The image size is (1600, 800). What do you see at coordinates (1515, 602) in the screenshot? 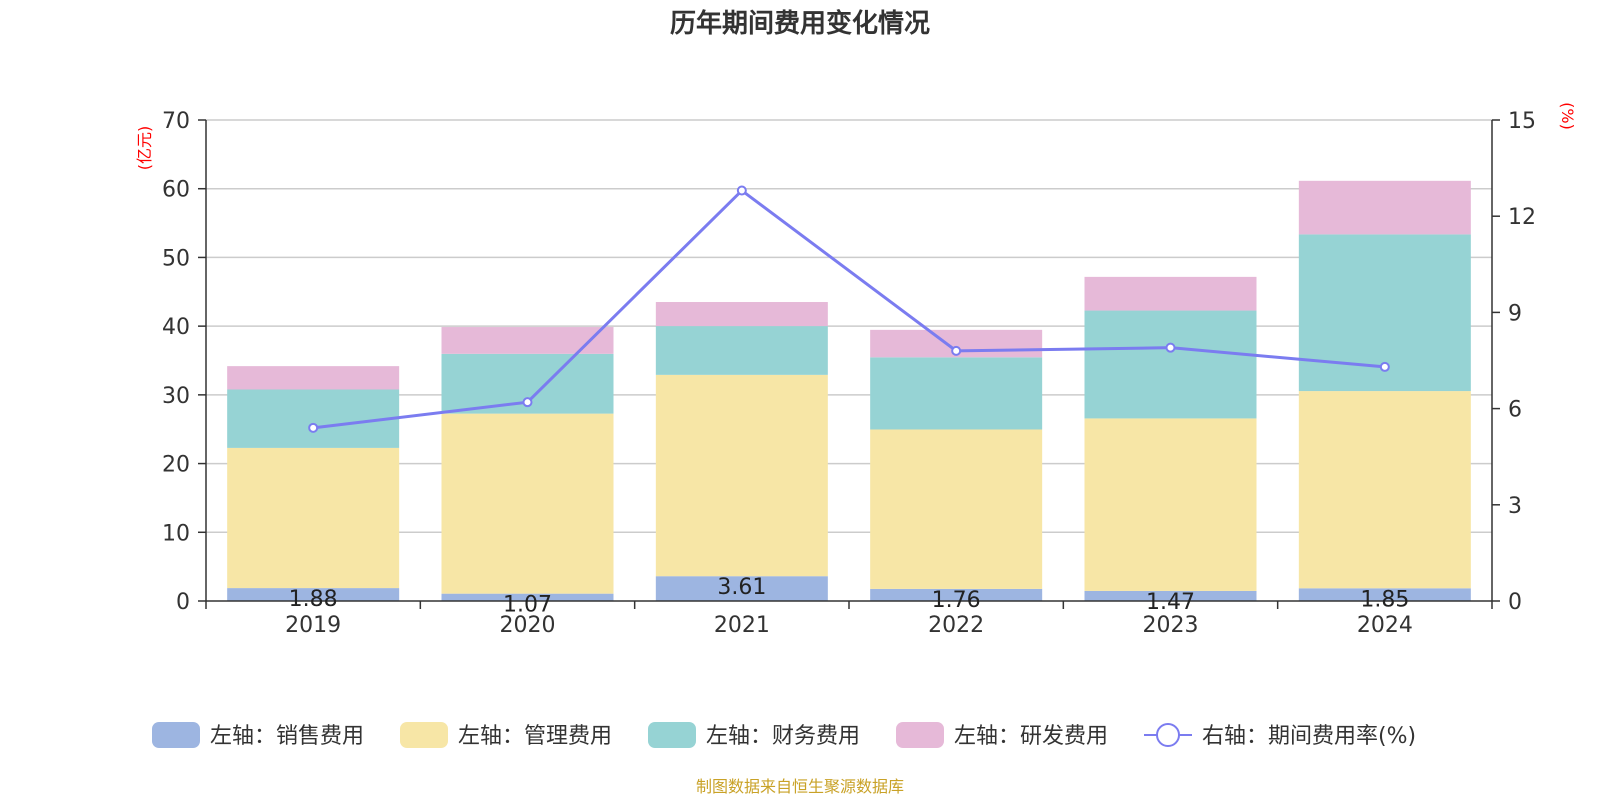
I see `right-axis-tick-label: 0` at bounding box center [1515, 602].